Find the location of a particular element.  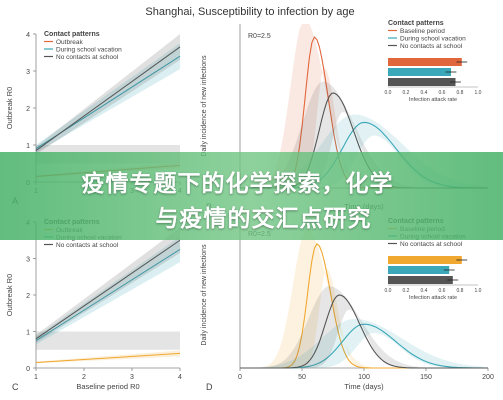

legend-entry: Baseline period is located at coordinates (422, 31).